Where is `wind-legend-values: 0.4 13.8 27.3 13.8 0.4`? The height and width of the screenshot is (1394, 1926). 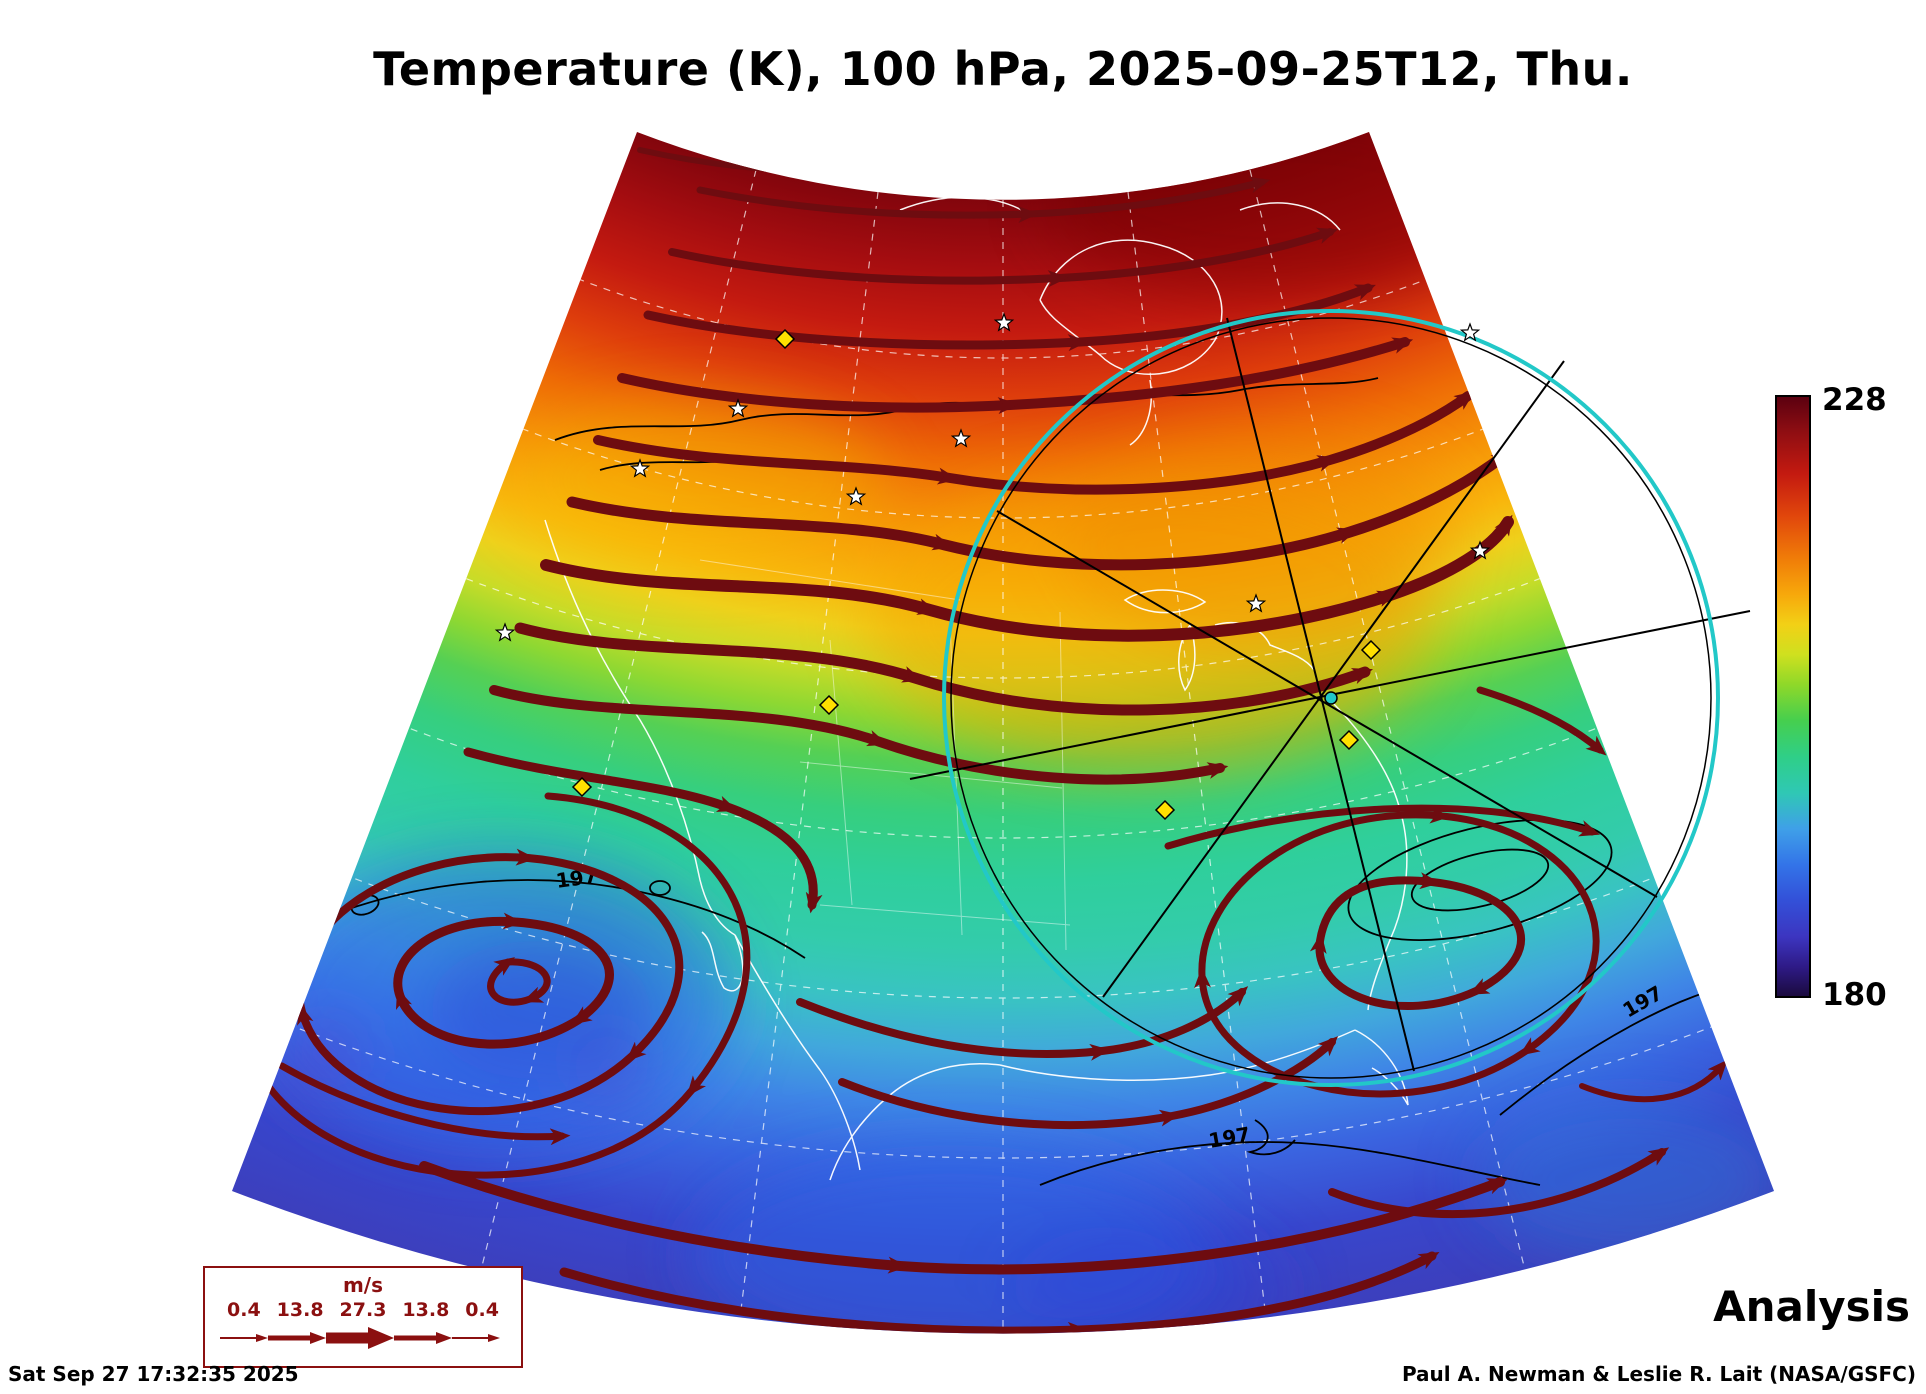
wind-legend-values: 0.4 13.8 27.3 13.8 0.4 is located at coordinates (363, 1310).